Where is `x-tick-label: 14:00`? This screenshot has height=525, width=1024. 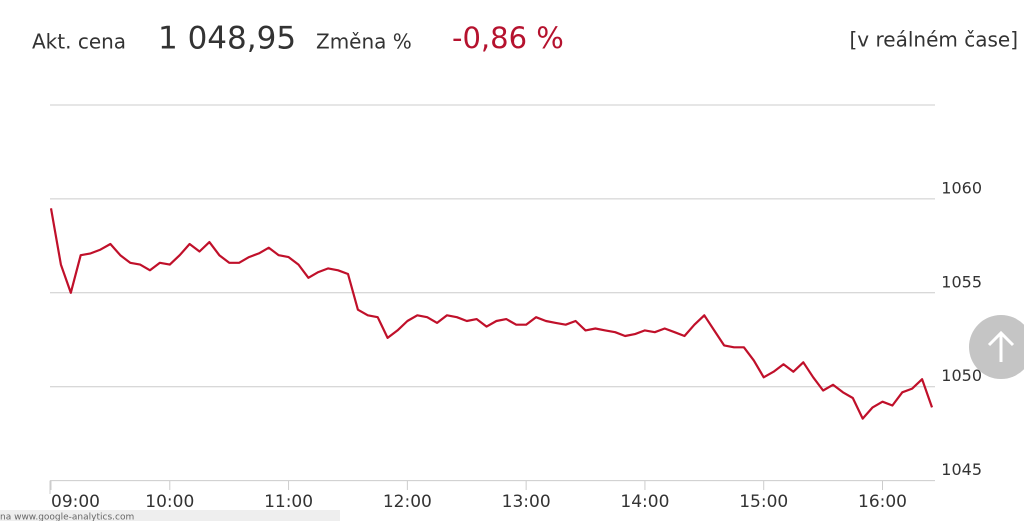
x-tick-label: 14:00 is located at coordinates (644, 502).